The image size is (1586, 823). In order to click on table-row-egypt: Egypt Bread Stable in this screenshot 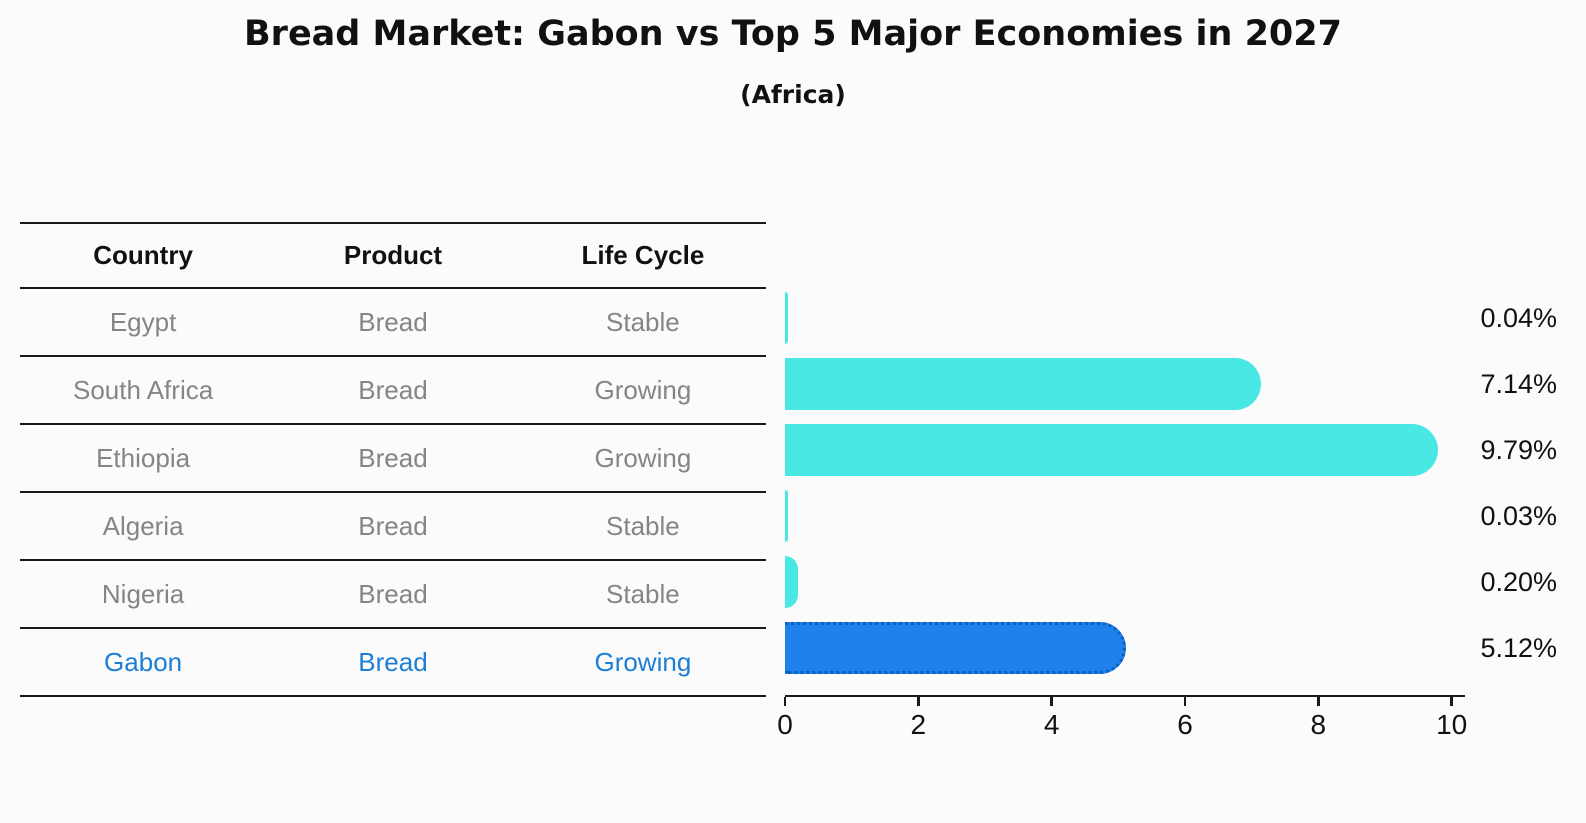, I will do `click(393, 323)`.